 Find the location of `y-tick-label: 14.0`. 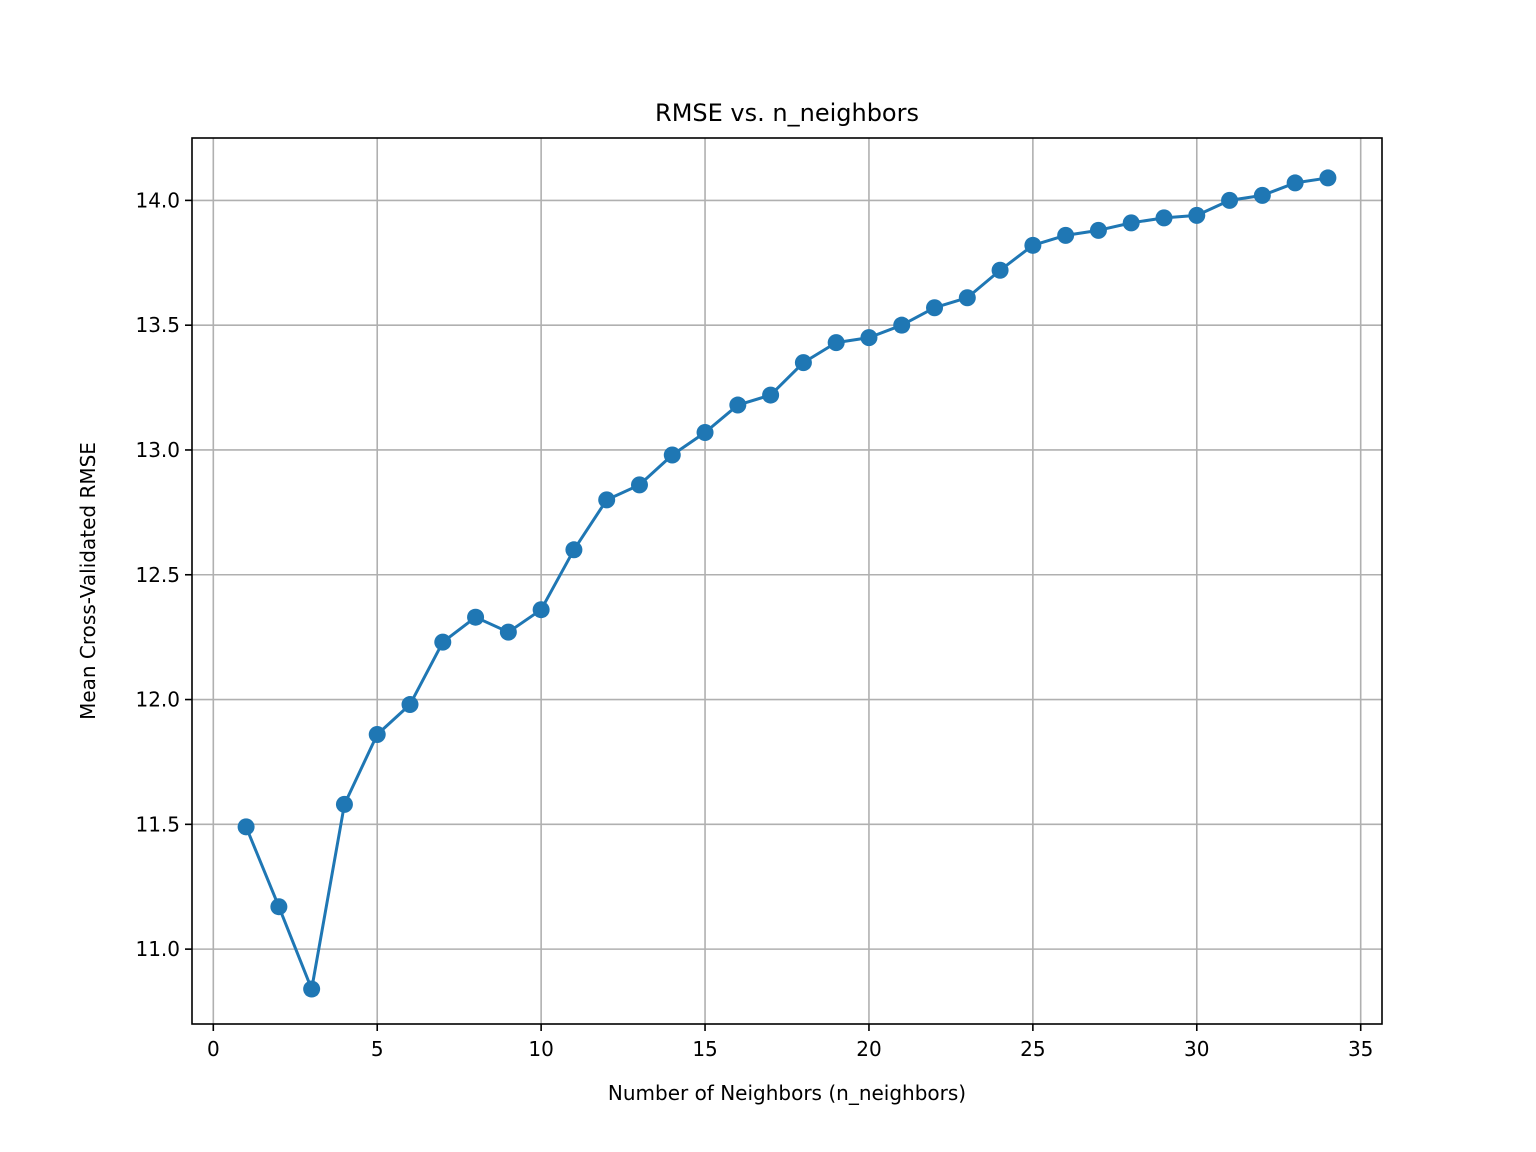

y-tick-label: 14.0 is located at coordinates (157, 200).